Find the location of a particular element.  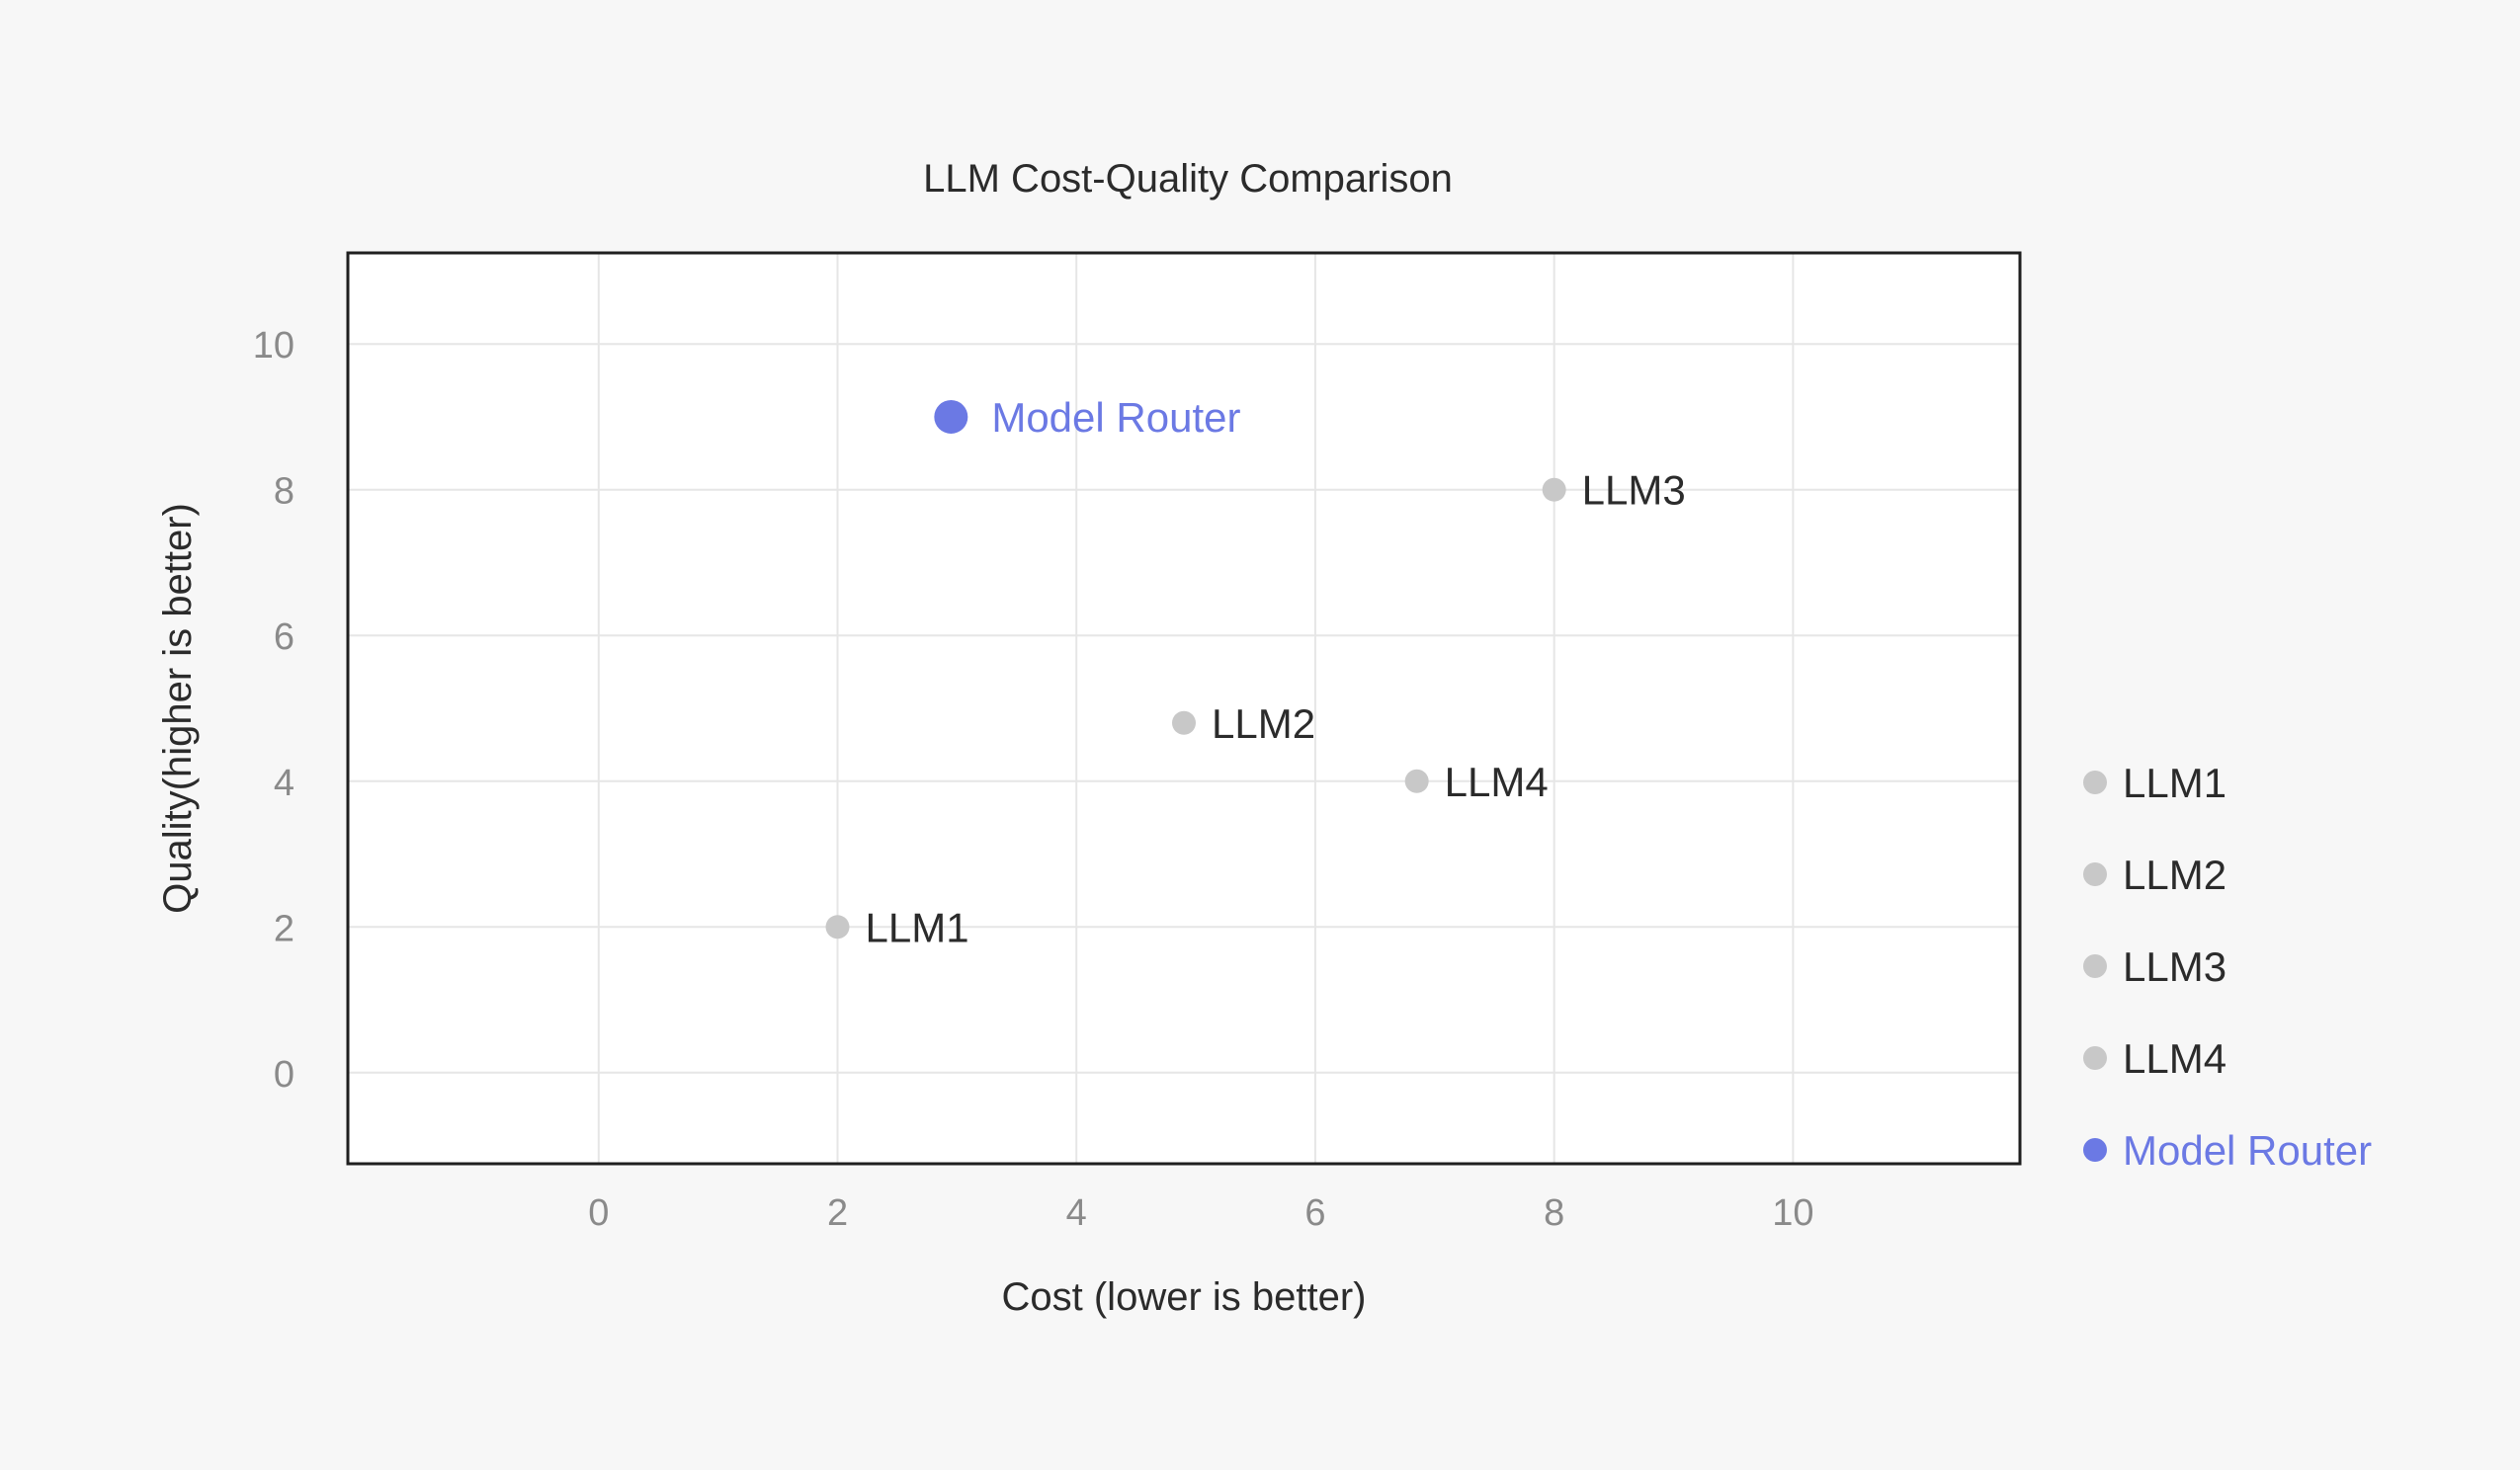

point-label: Model Router is located at coordinates (1115, 417).